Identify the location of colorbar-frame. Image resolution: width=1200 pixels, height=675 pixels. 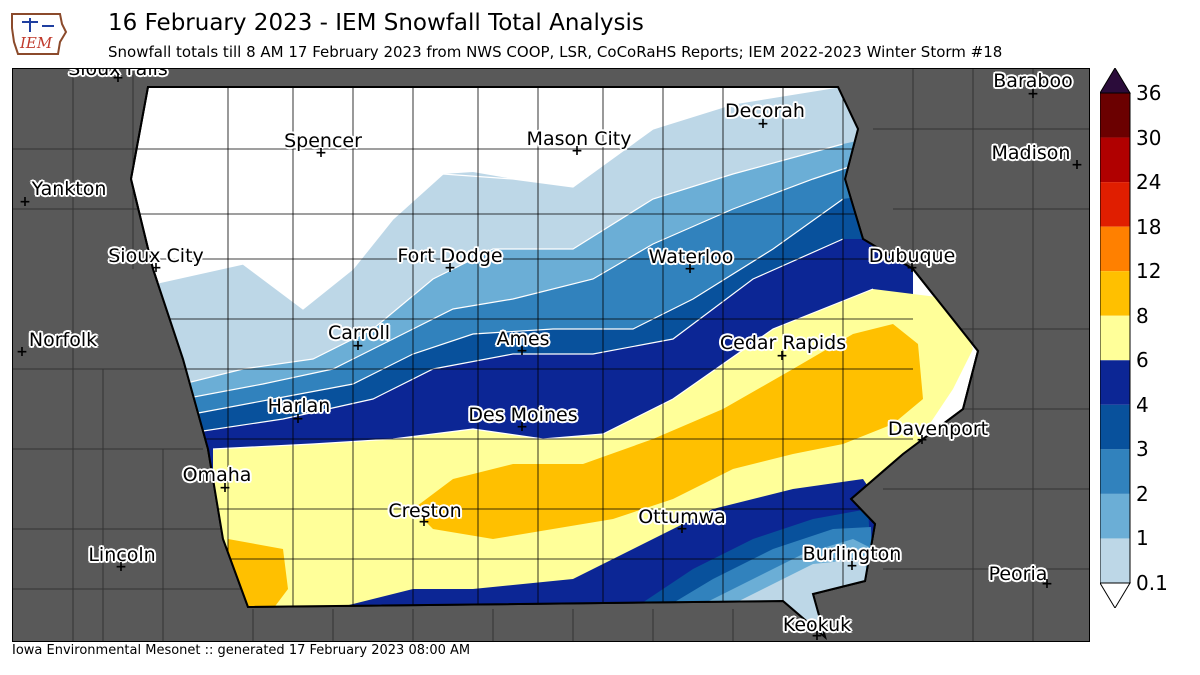
(1115, 338).